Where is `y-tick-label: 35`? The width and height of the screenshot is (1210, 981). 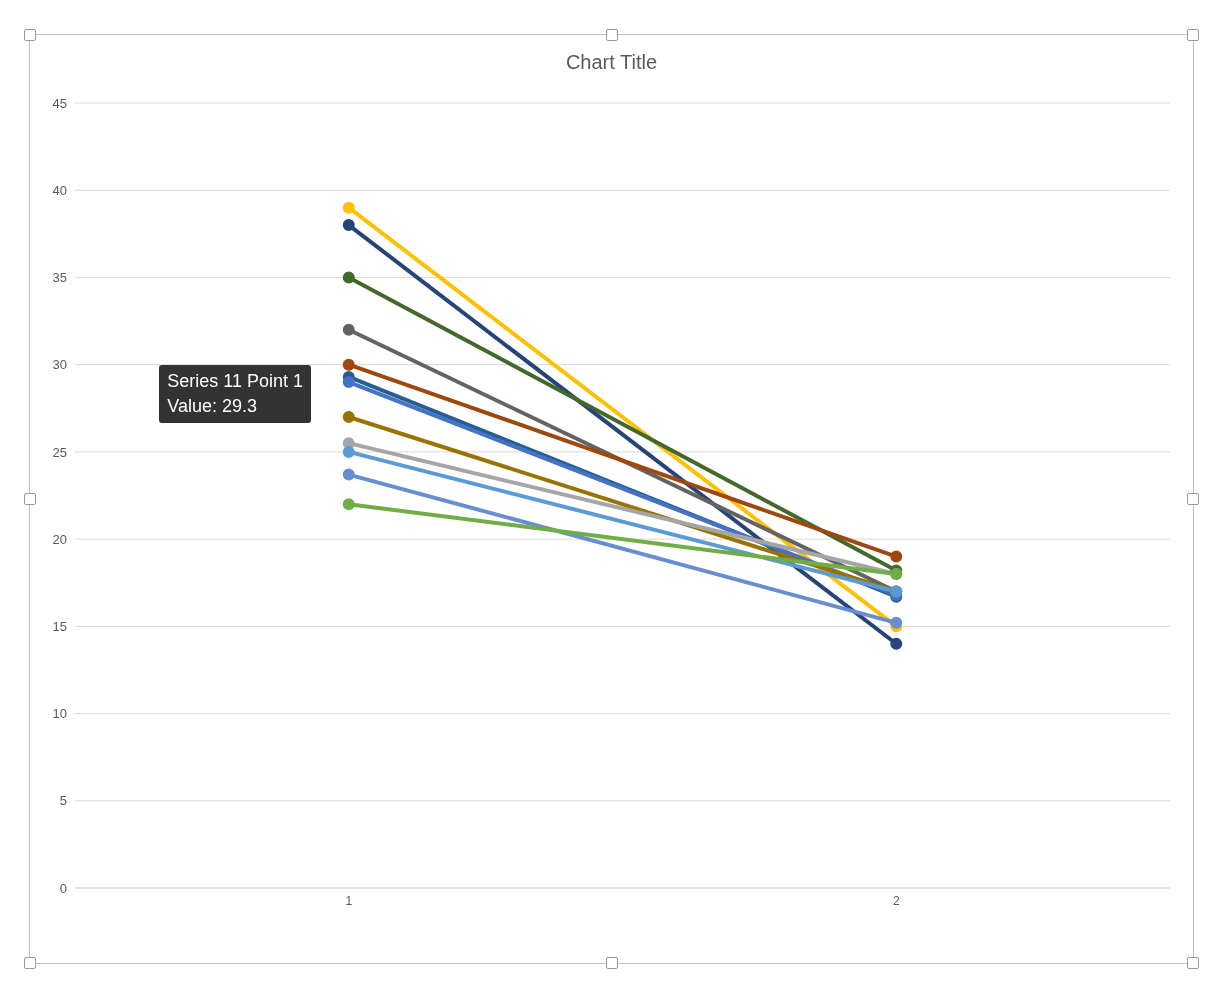
y-tick-label: 35 is located at coordinates (59, 278).